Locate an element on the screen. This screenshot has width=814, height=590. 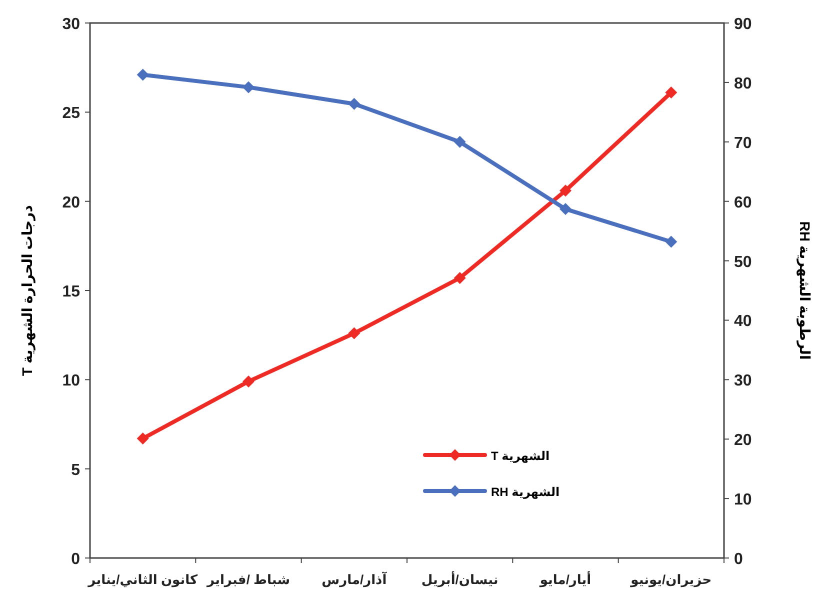
x-tick-label: نيسان/أبريل is located at coordinates (459, 579).